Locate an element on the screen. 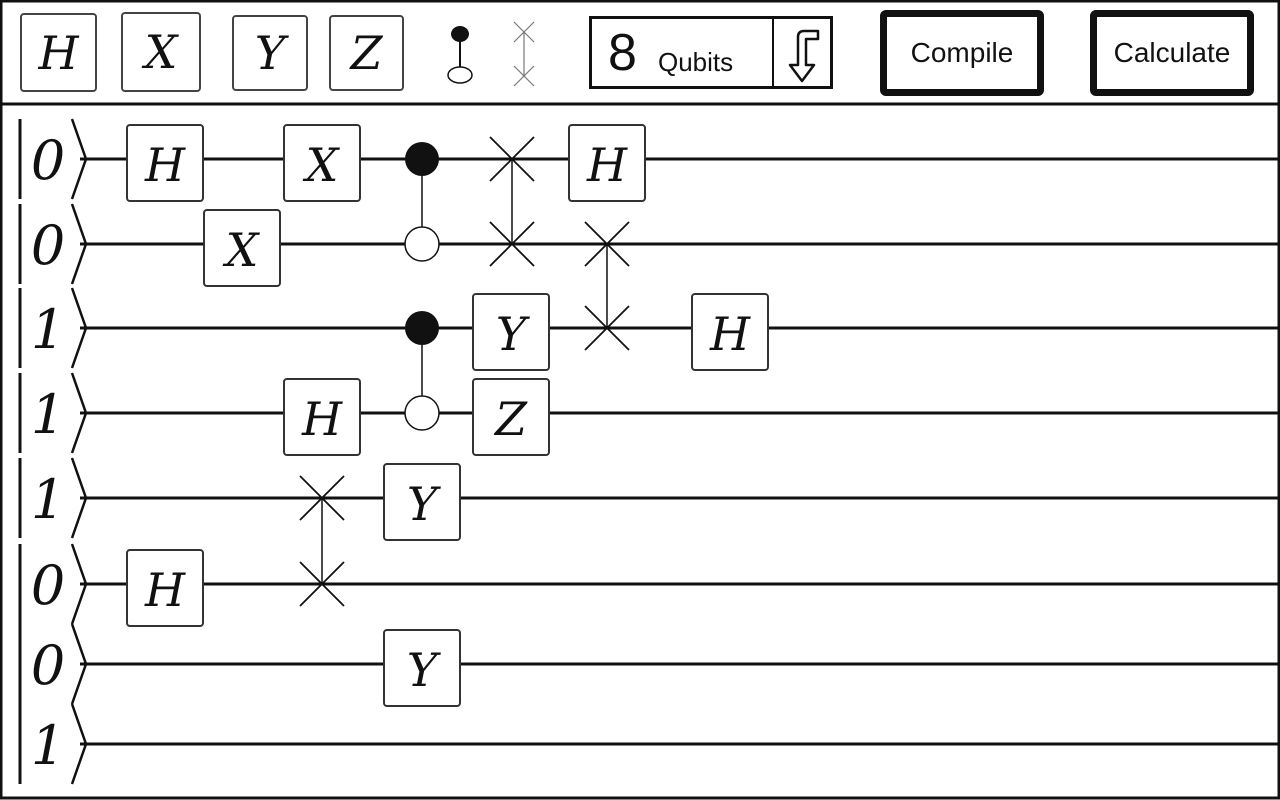 The image size is (1280, 800). qubit-count-control: 8 Qubits is located at coordinates (711, 52).